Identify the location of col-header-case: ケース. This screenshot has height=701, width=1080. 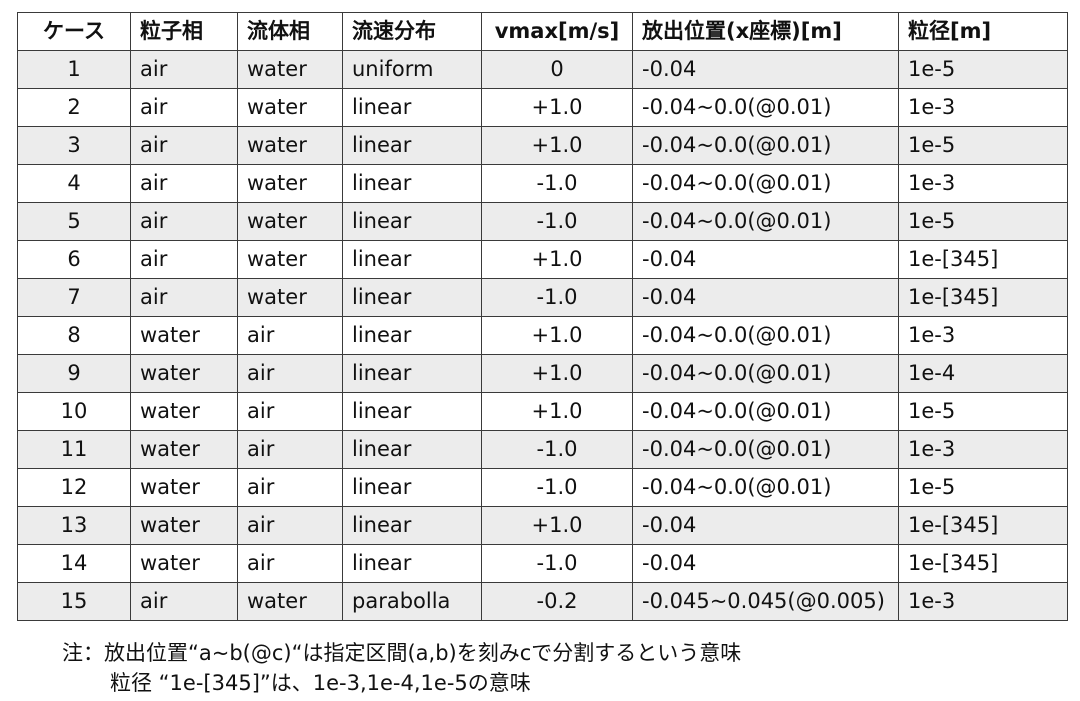
(74, 31).